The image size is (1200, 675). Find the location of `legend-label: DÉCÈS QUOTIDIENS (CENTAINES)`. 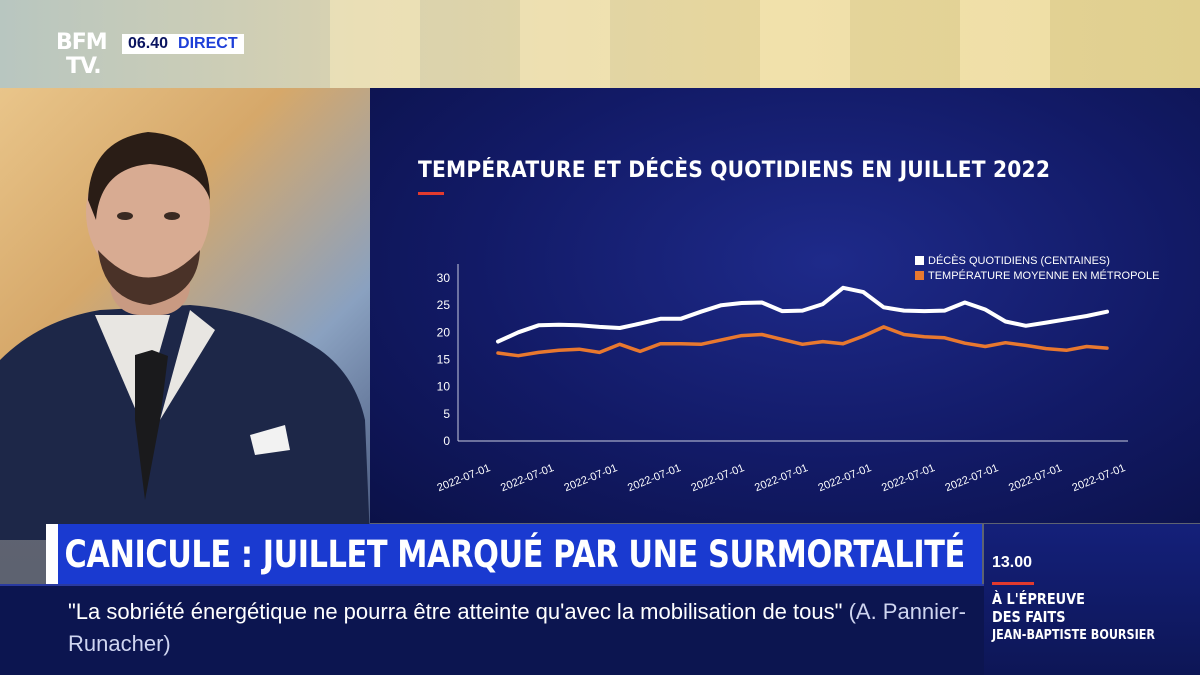

legend-label: DÉCÈS QUOTIDIENS (CENTAINES) is located at coordinates (1019, 260).